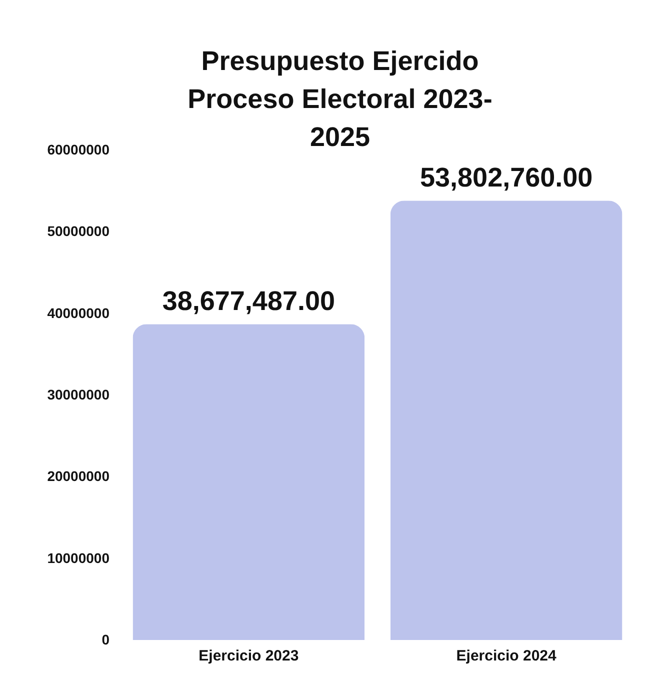  Describe the element at coordinates (507, 656) in the screenshot. I see `x-tick-label: Ejercicio 2024` at that location.